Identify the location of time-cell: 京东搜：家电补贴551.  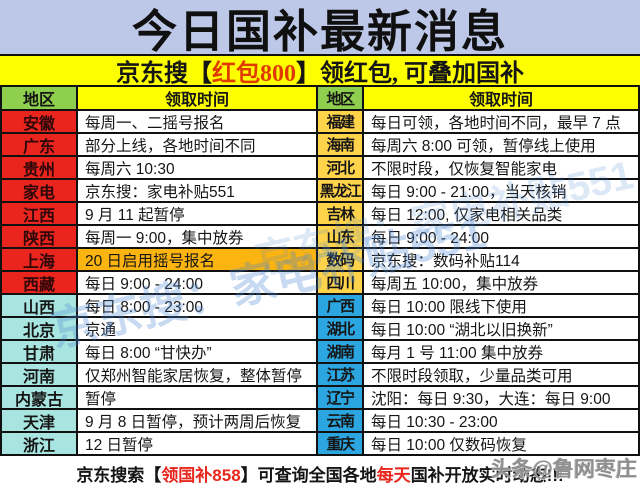
(198, 191).